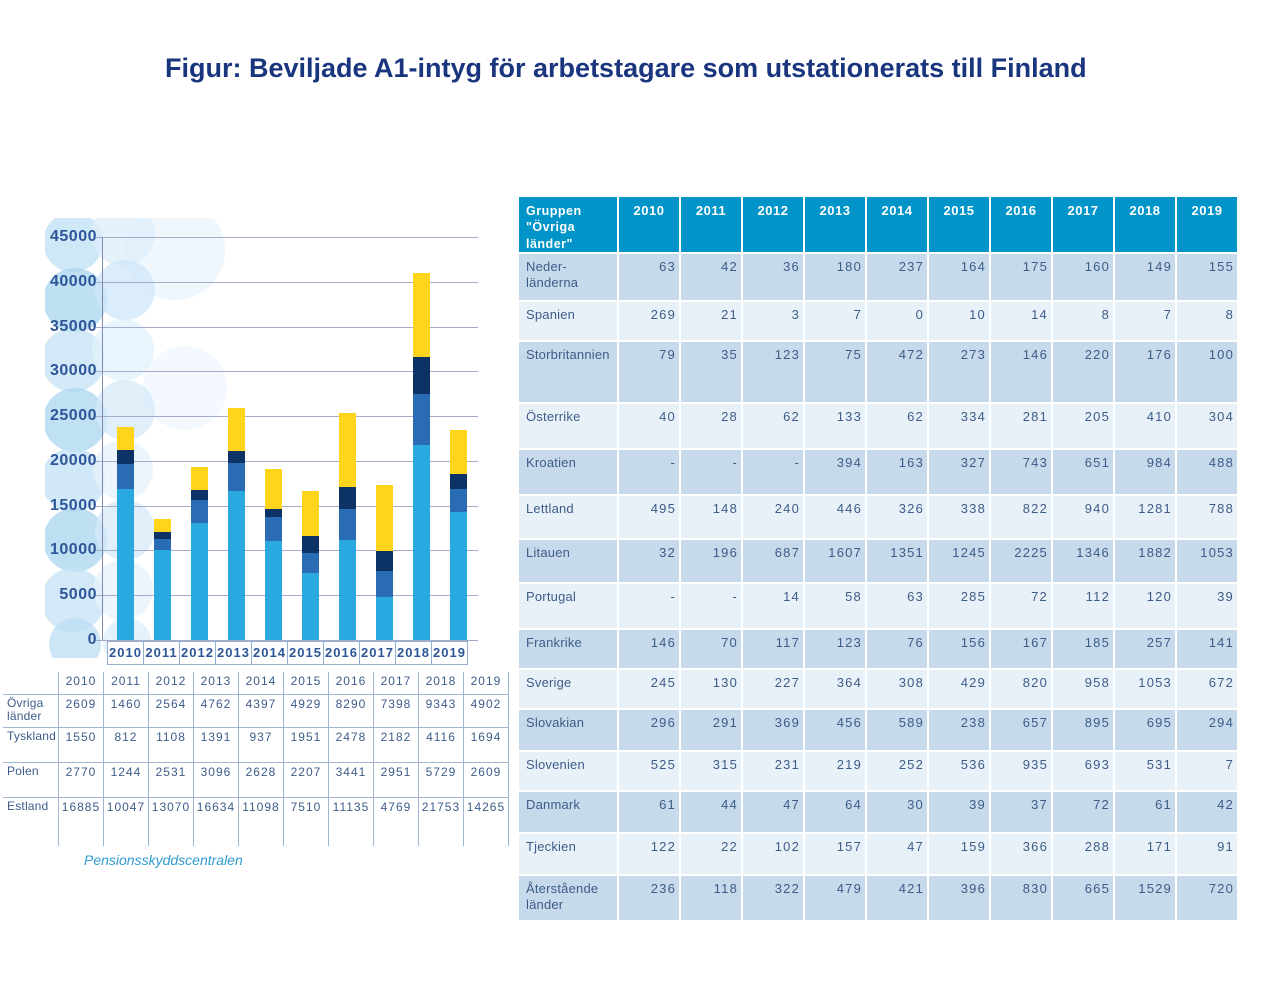 This screenshot has height=1001, width=1276. I want to click on detail-value-cell: 58, so click(835, 606).